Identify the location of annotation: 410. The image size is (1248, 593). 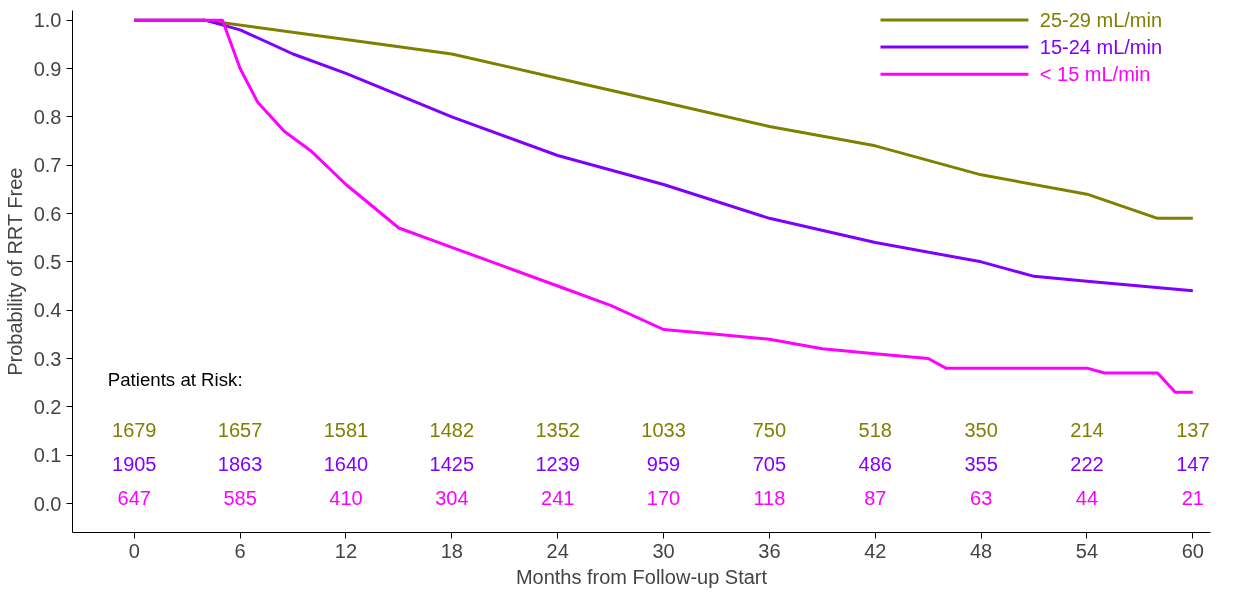
(346, 497).